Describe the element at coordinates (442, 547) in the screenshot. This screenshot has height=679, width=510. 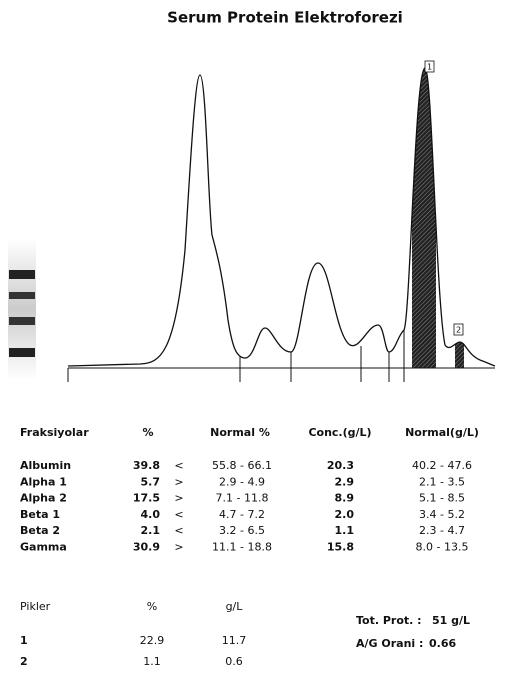
I see `cell: 8.0 - 13.5` at that location.